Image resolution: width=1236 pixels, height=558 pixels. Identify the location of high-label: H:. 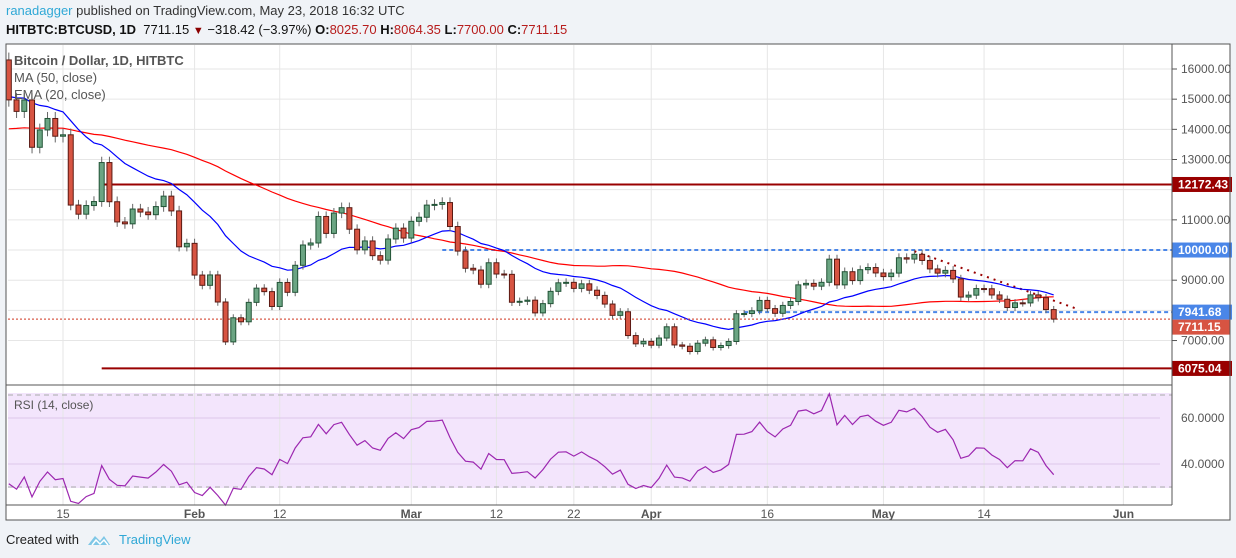
(387, 29).